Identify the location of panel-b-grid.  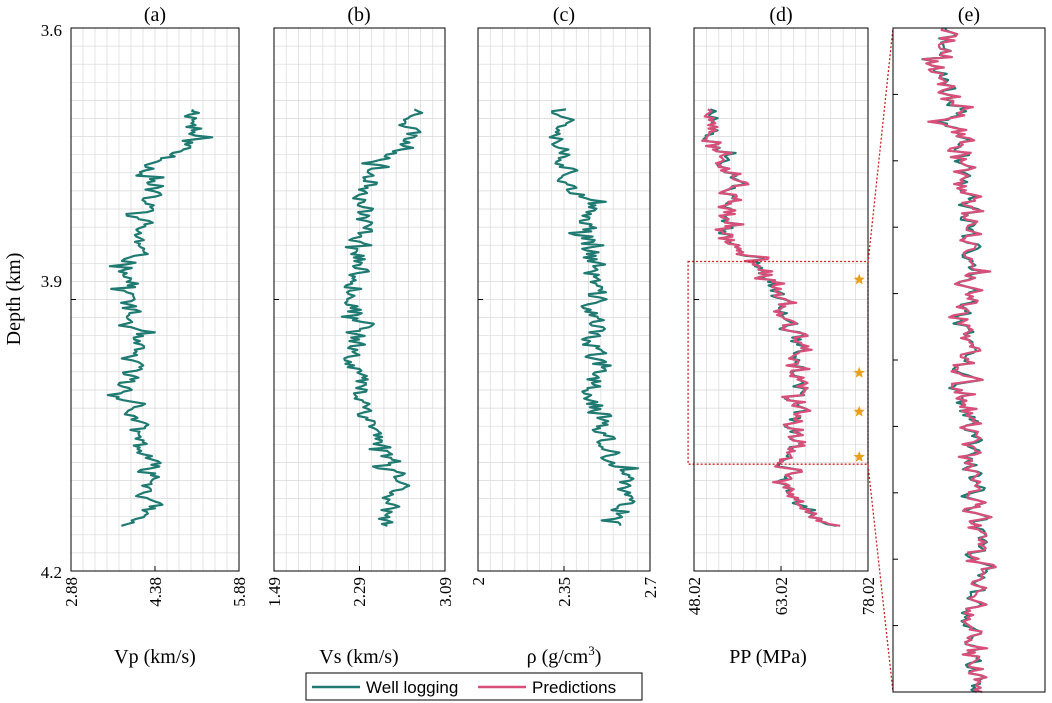
(359, 299).